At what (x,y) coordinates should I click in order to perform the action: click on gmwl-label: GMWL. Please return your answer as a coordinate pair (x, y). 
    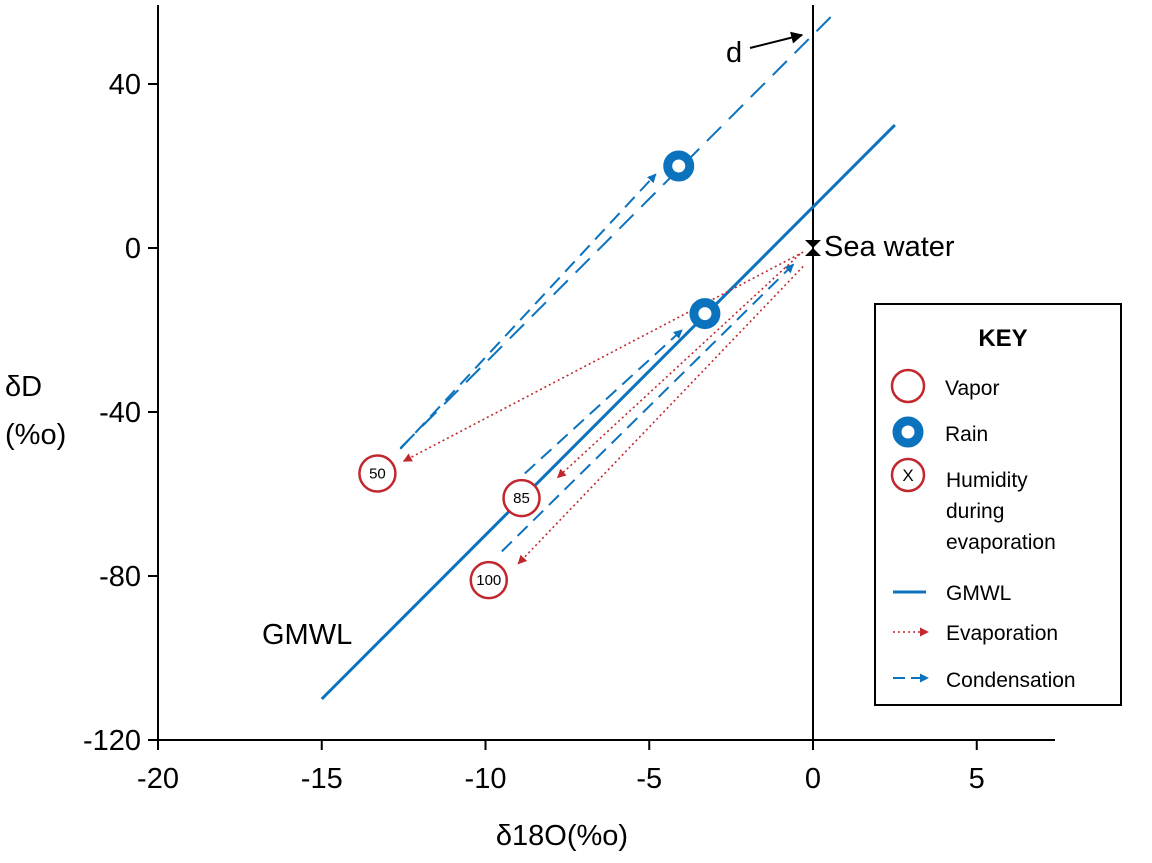
    Looking at the image, I should click on (307, 635).